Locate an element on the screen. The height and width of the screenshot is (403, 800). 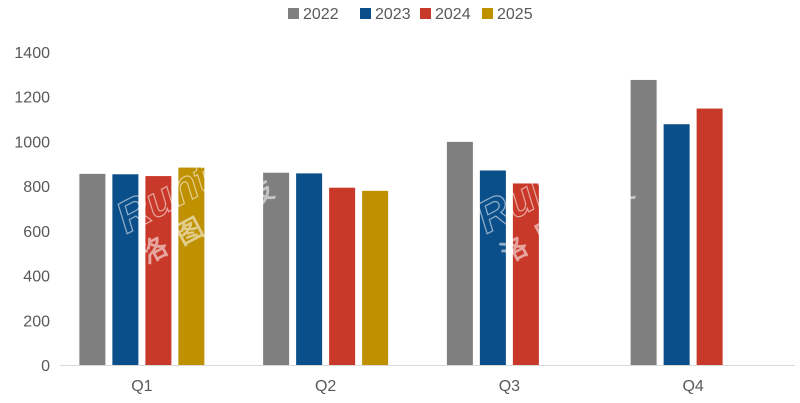
legend-swatch-2024 is located at coordinates (425, 13).